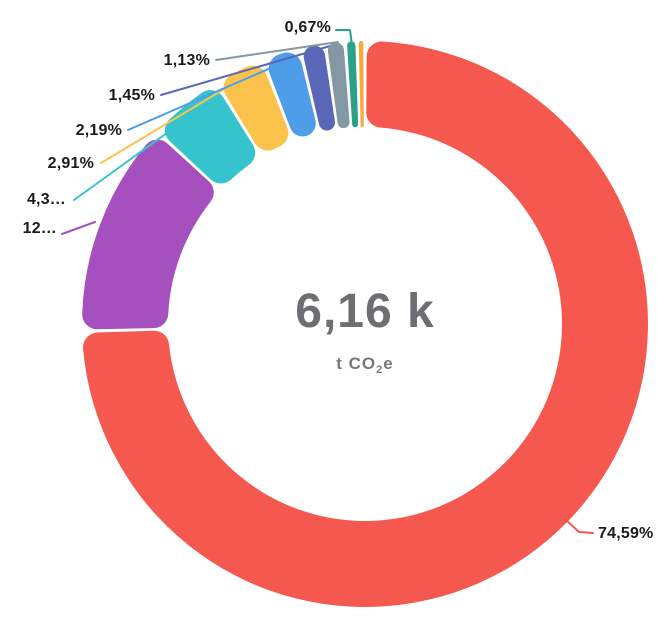  What do you see at coordinates (307, 27) in the screenshot?
I see `slice-label-teal: 0,67%` at bounding box center [307, 27].